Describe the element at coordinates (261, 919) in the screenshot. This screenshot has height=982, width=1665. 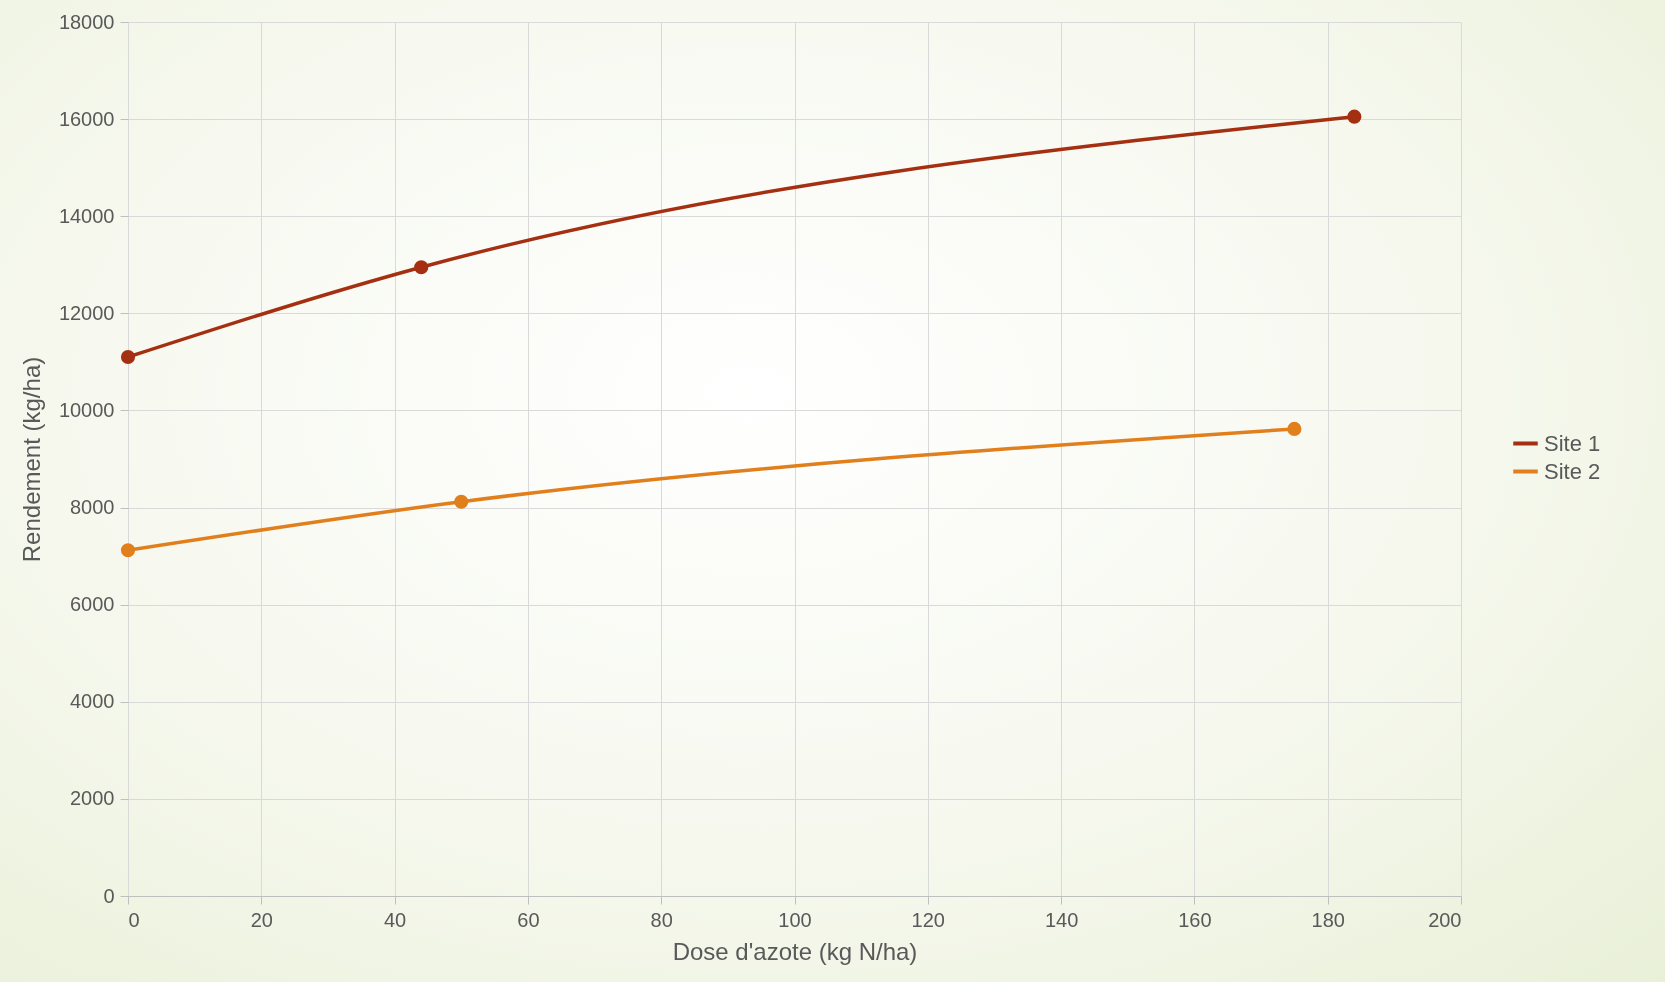
I see `x-tick-label: 20` at that location.